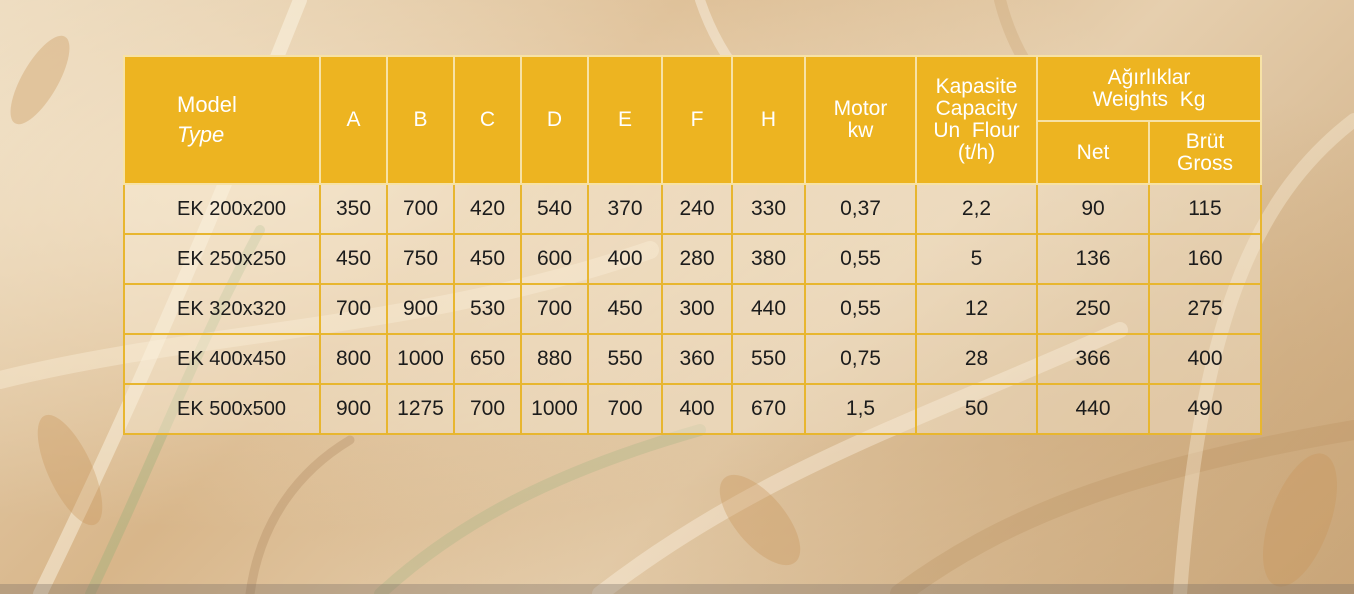 The image size is (1354, 594). What do you see at coordinates (625, 259) in the screenshot?
I see `dim-e-cell: 400` at bounding box center [625, 259].